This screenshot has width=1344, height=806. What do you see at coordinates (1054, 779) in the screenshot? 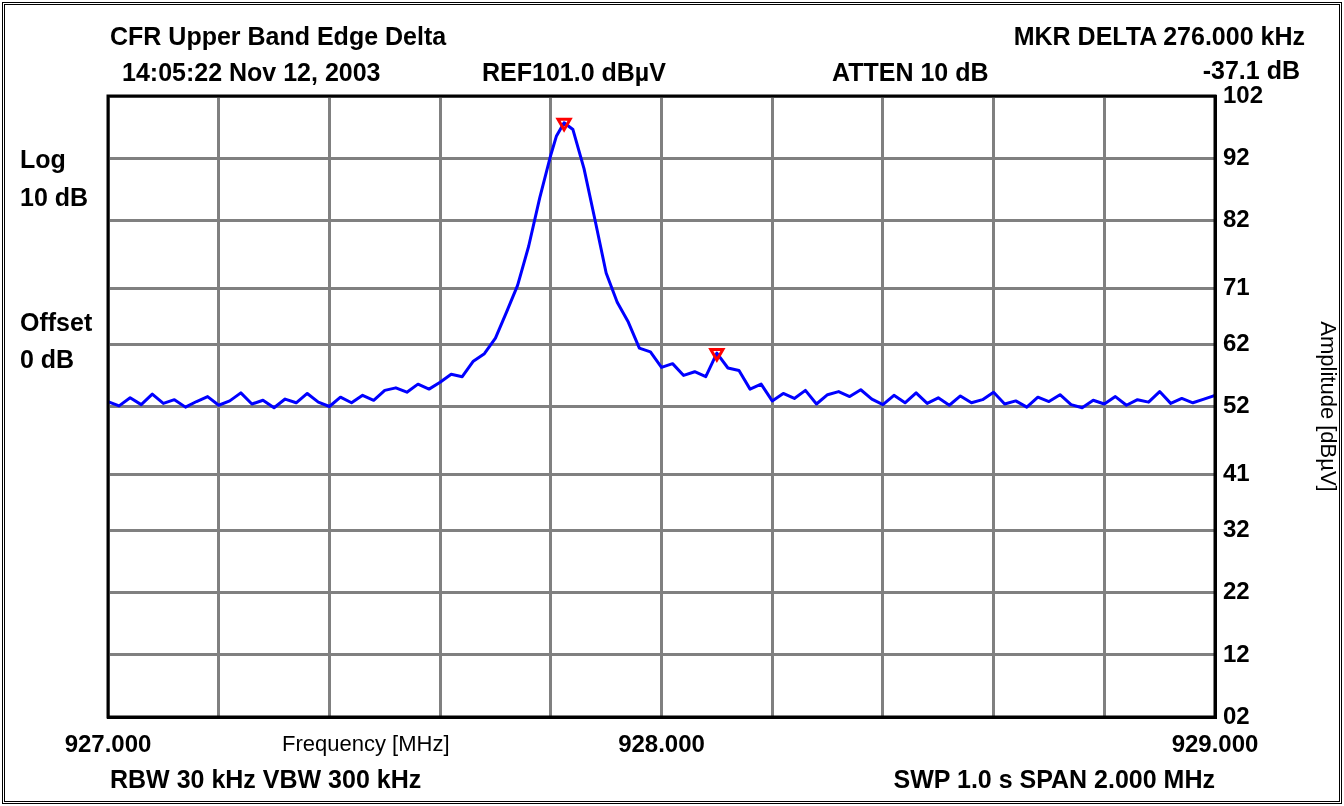
I see `text: SWP 1.0 s SPAN 2.000 MHz` at bounding box center [1054, 779].